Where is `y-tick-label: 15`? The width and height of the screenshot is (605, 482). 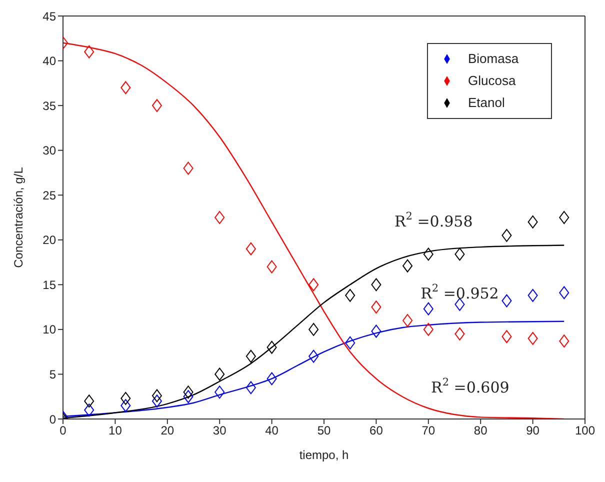
y-tick-label: 15 is located at coordinates (49, 285).